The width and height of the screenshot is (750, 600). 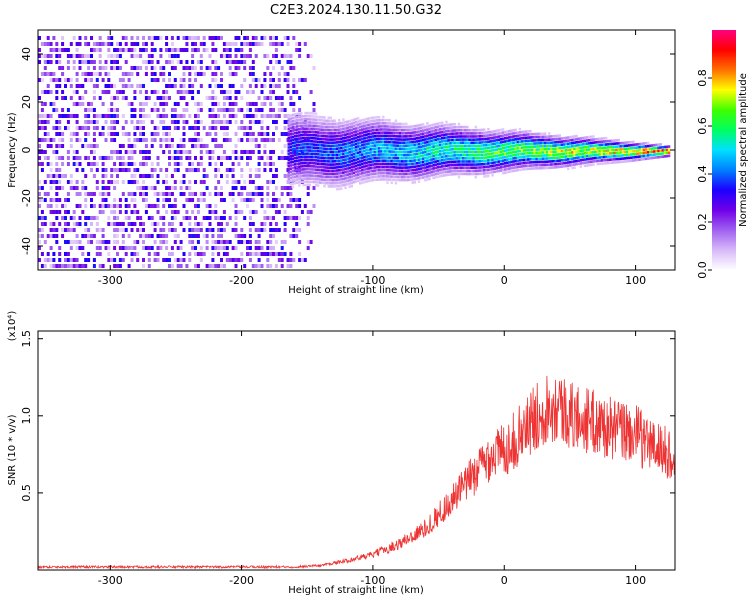 What do you see at coordinates (12, 326) in the screenshot?
I see `snr-y-multiplier: (x10⁴)` at bounding box center [12, 326].